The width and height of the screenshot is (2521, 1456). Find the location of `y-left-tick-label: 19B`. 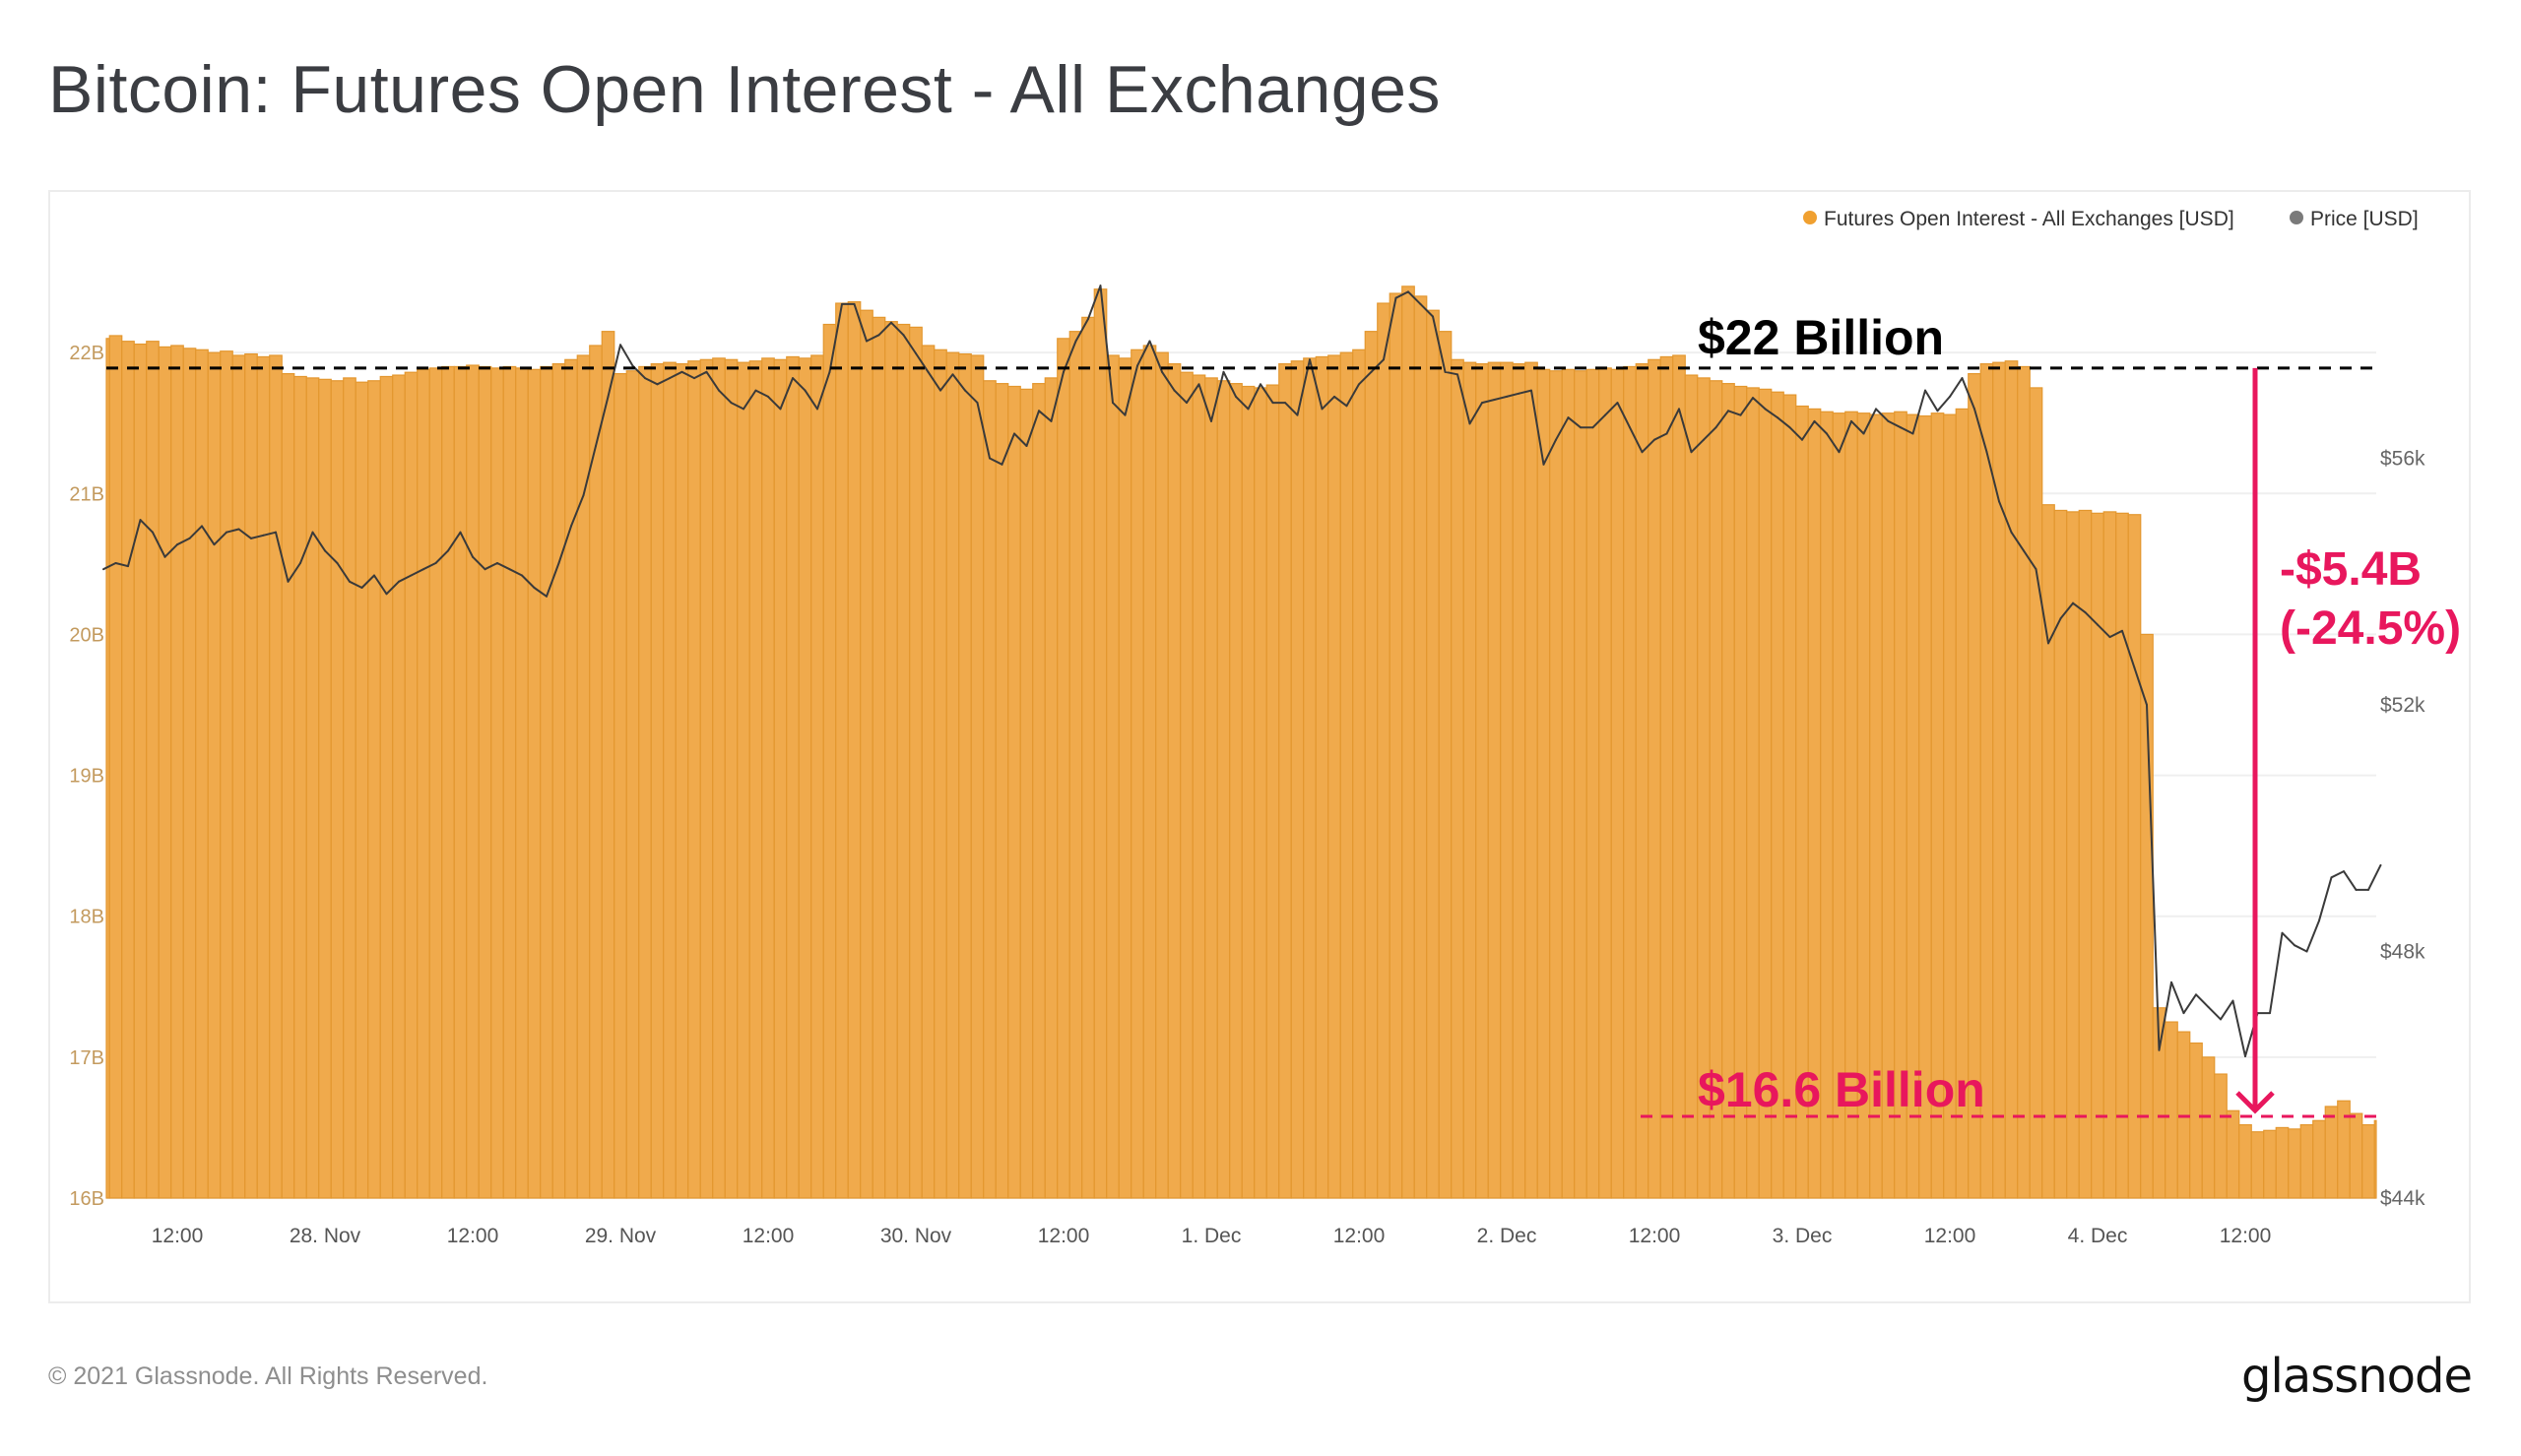

y-left-tick-label: 19B is located at coordinates (86, 777).